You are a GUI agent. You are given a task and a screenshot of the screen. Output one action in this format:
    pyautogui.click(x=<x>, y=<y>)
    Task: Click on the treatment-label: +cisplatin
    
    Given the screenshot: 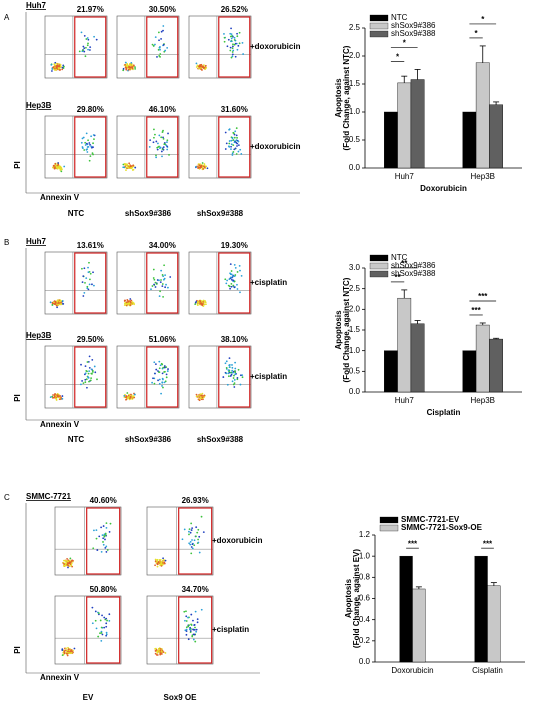 What is the action you would take?
    pyautogui.click(x=268, y=376)
    